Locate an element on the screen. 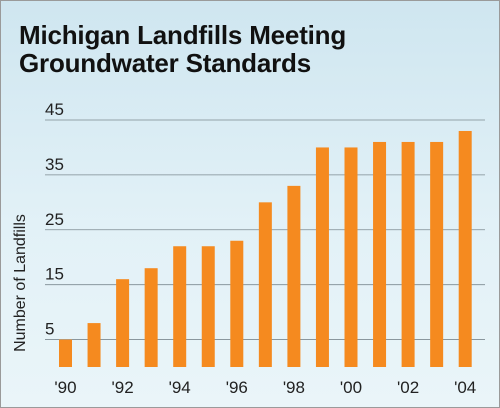  y-tick-label: 35 is located at coordinates (54, 164).